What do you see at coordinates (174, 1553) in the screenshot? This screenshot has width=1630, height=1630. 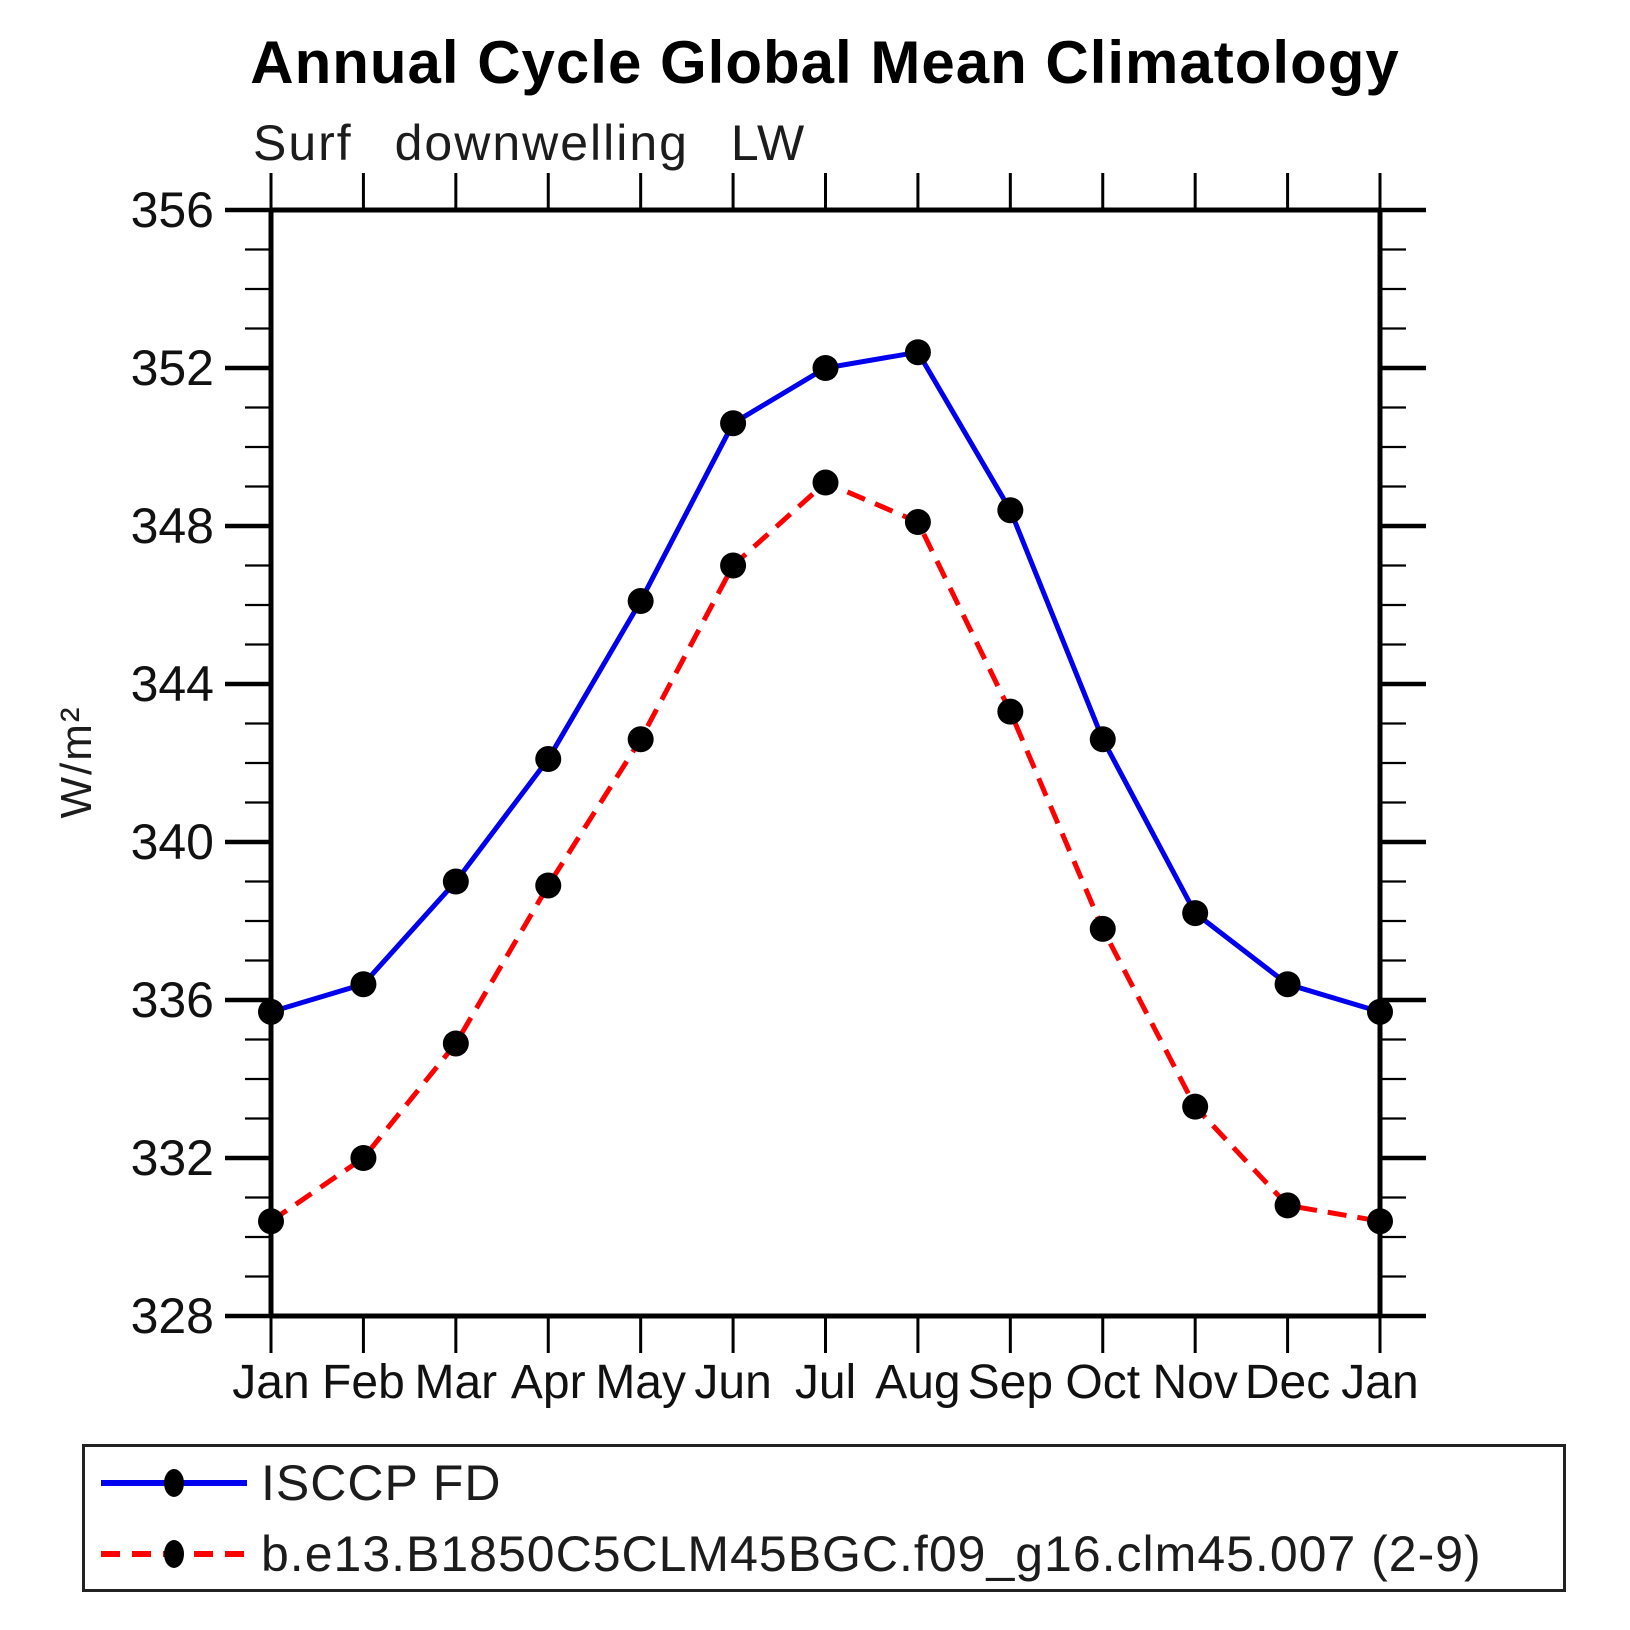 I see `legend-sample-dashed-line-icon` at bounding box center [174, 1553].